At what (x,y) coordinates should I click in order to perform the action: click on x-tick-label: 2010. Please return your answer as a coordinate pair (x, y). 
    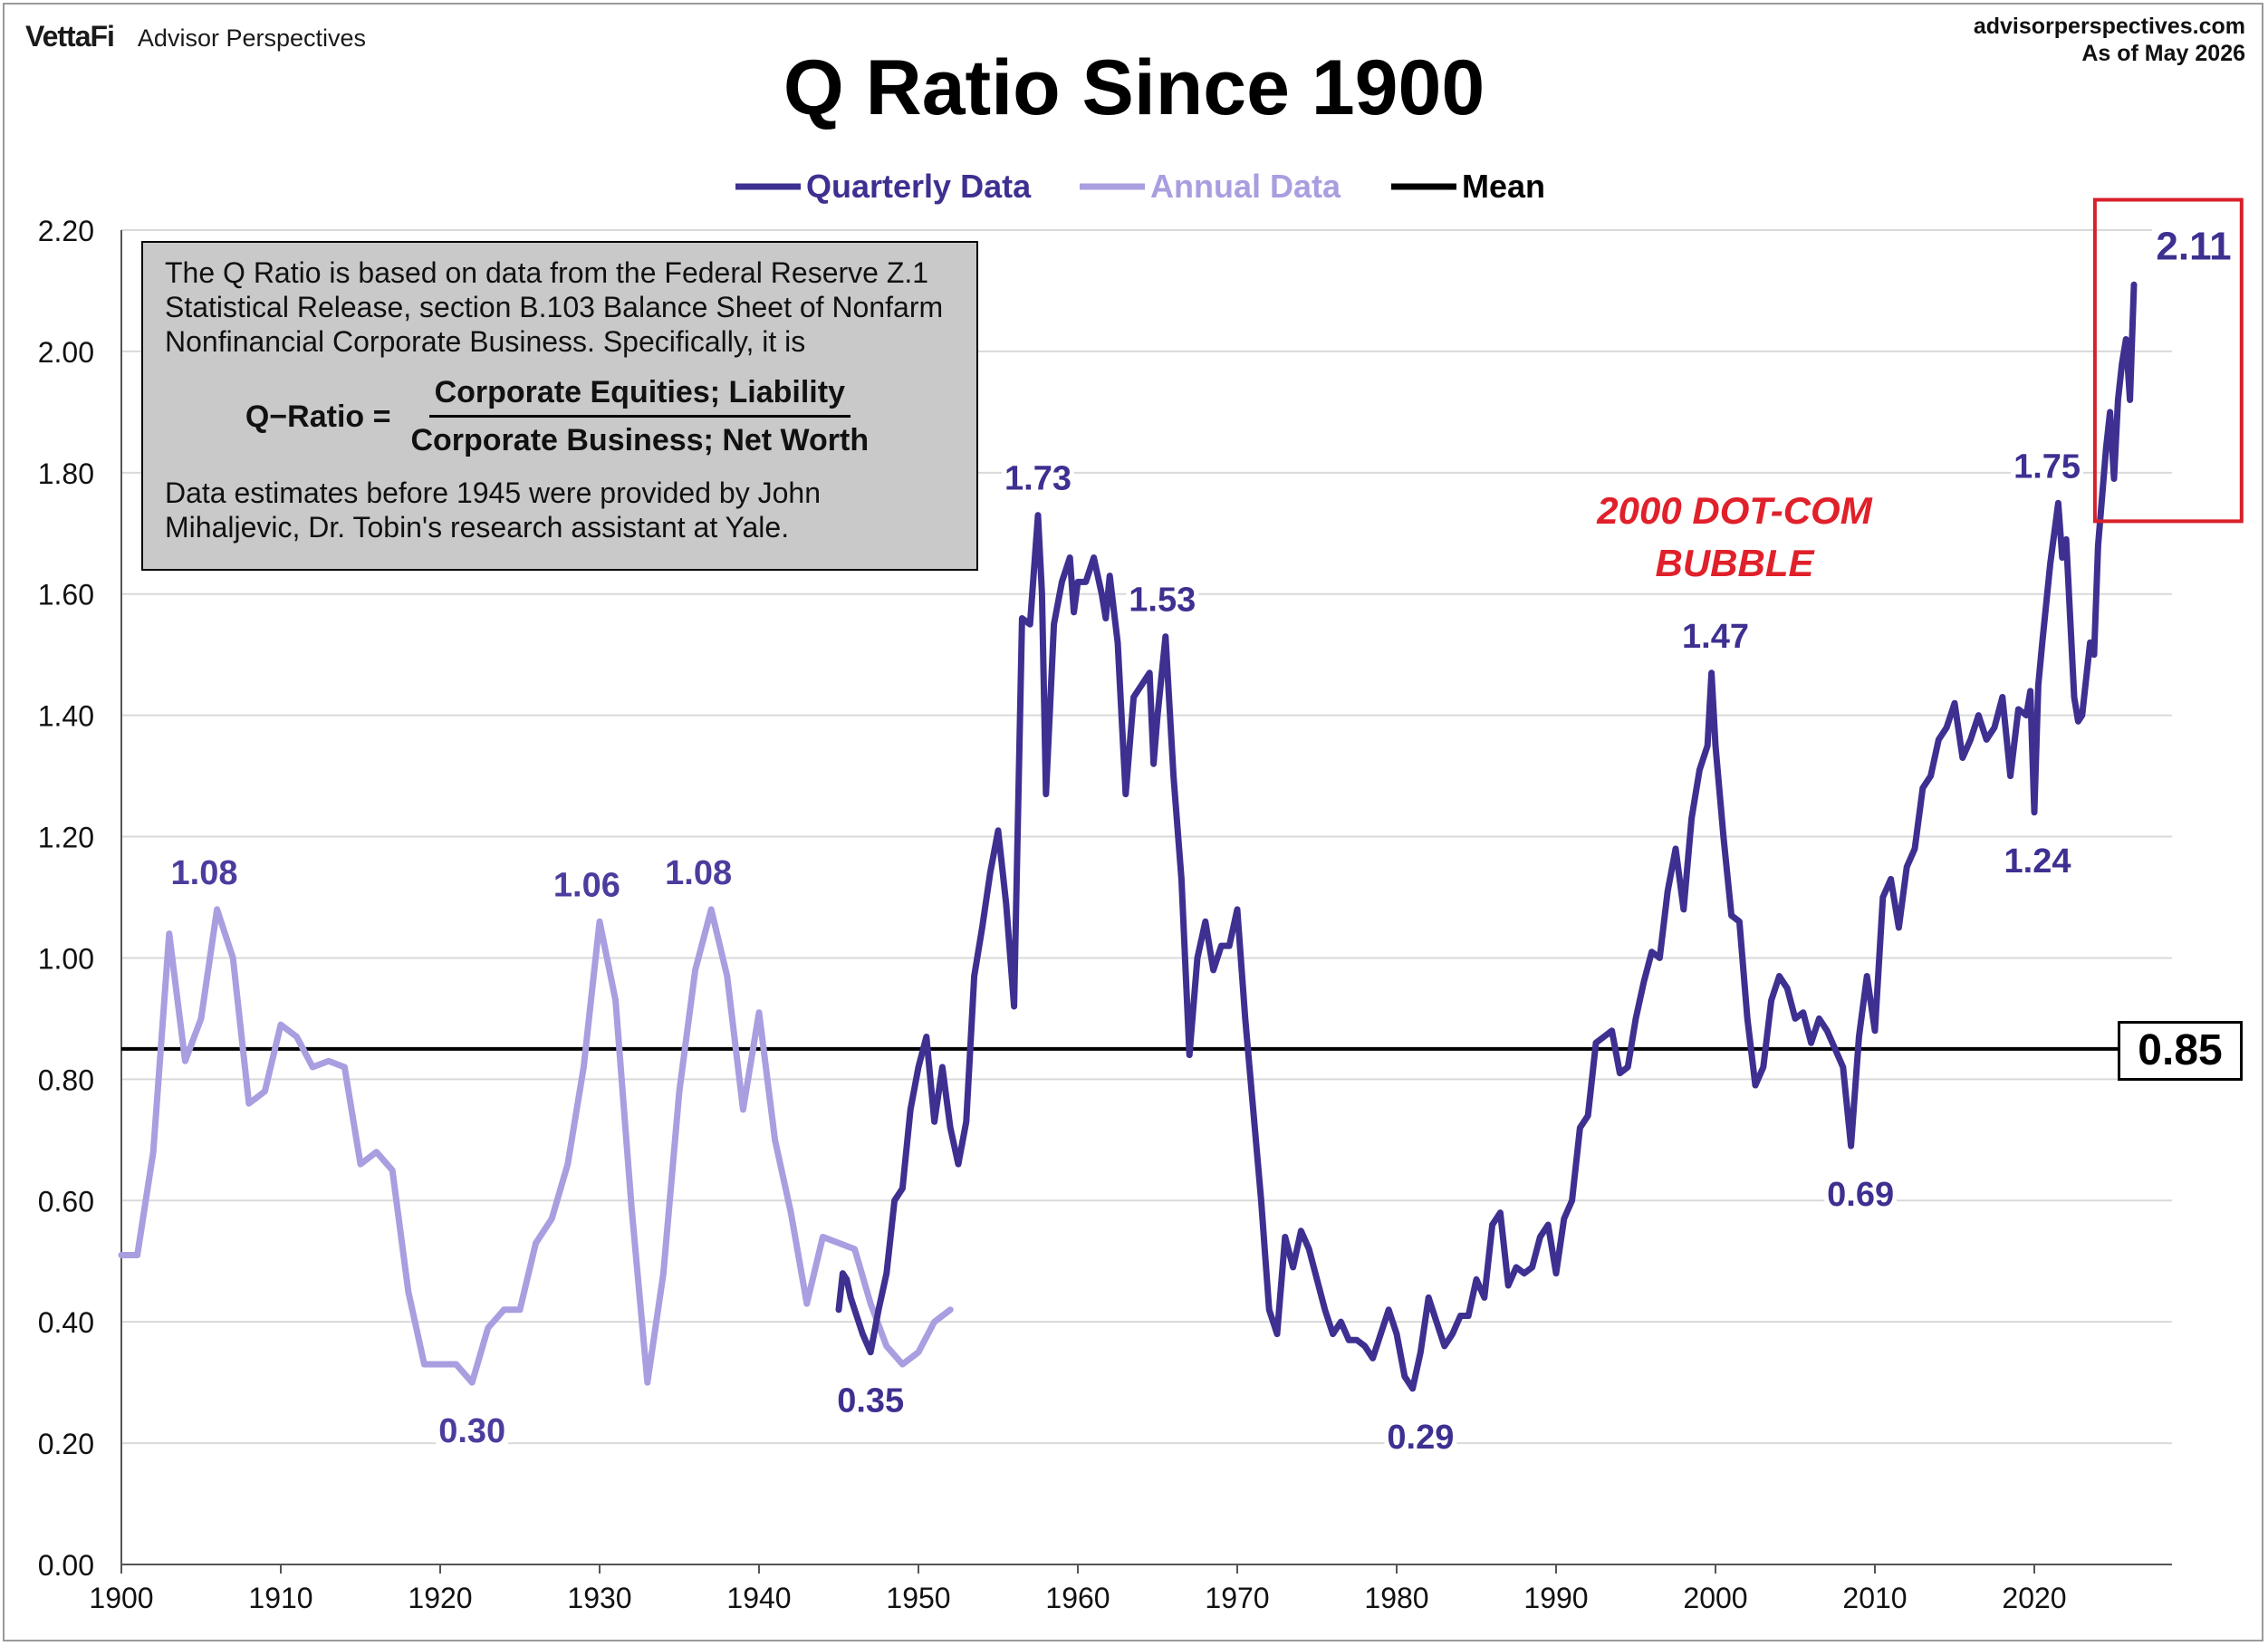
    Looking at the image, I should click on (1875, 1598).